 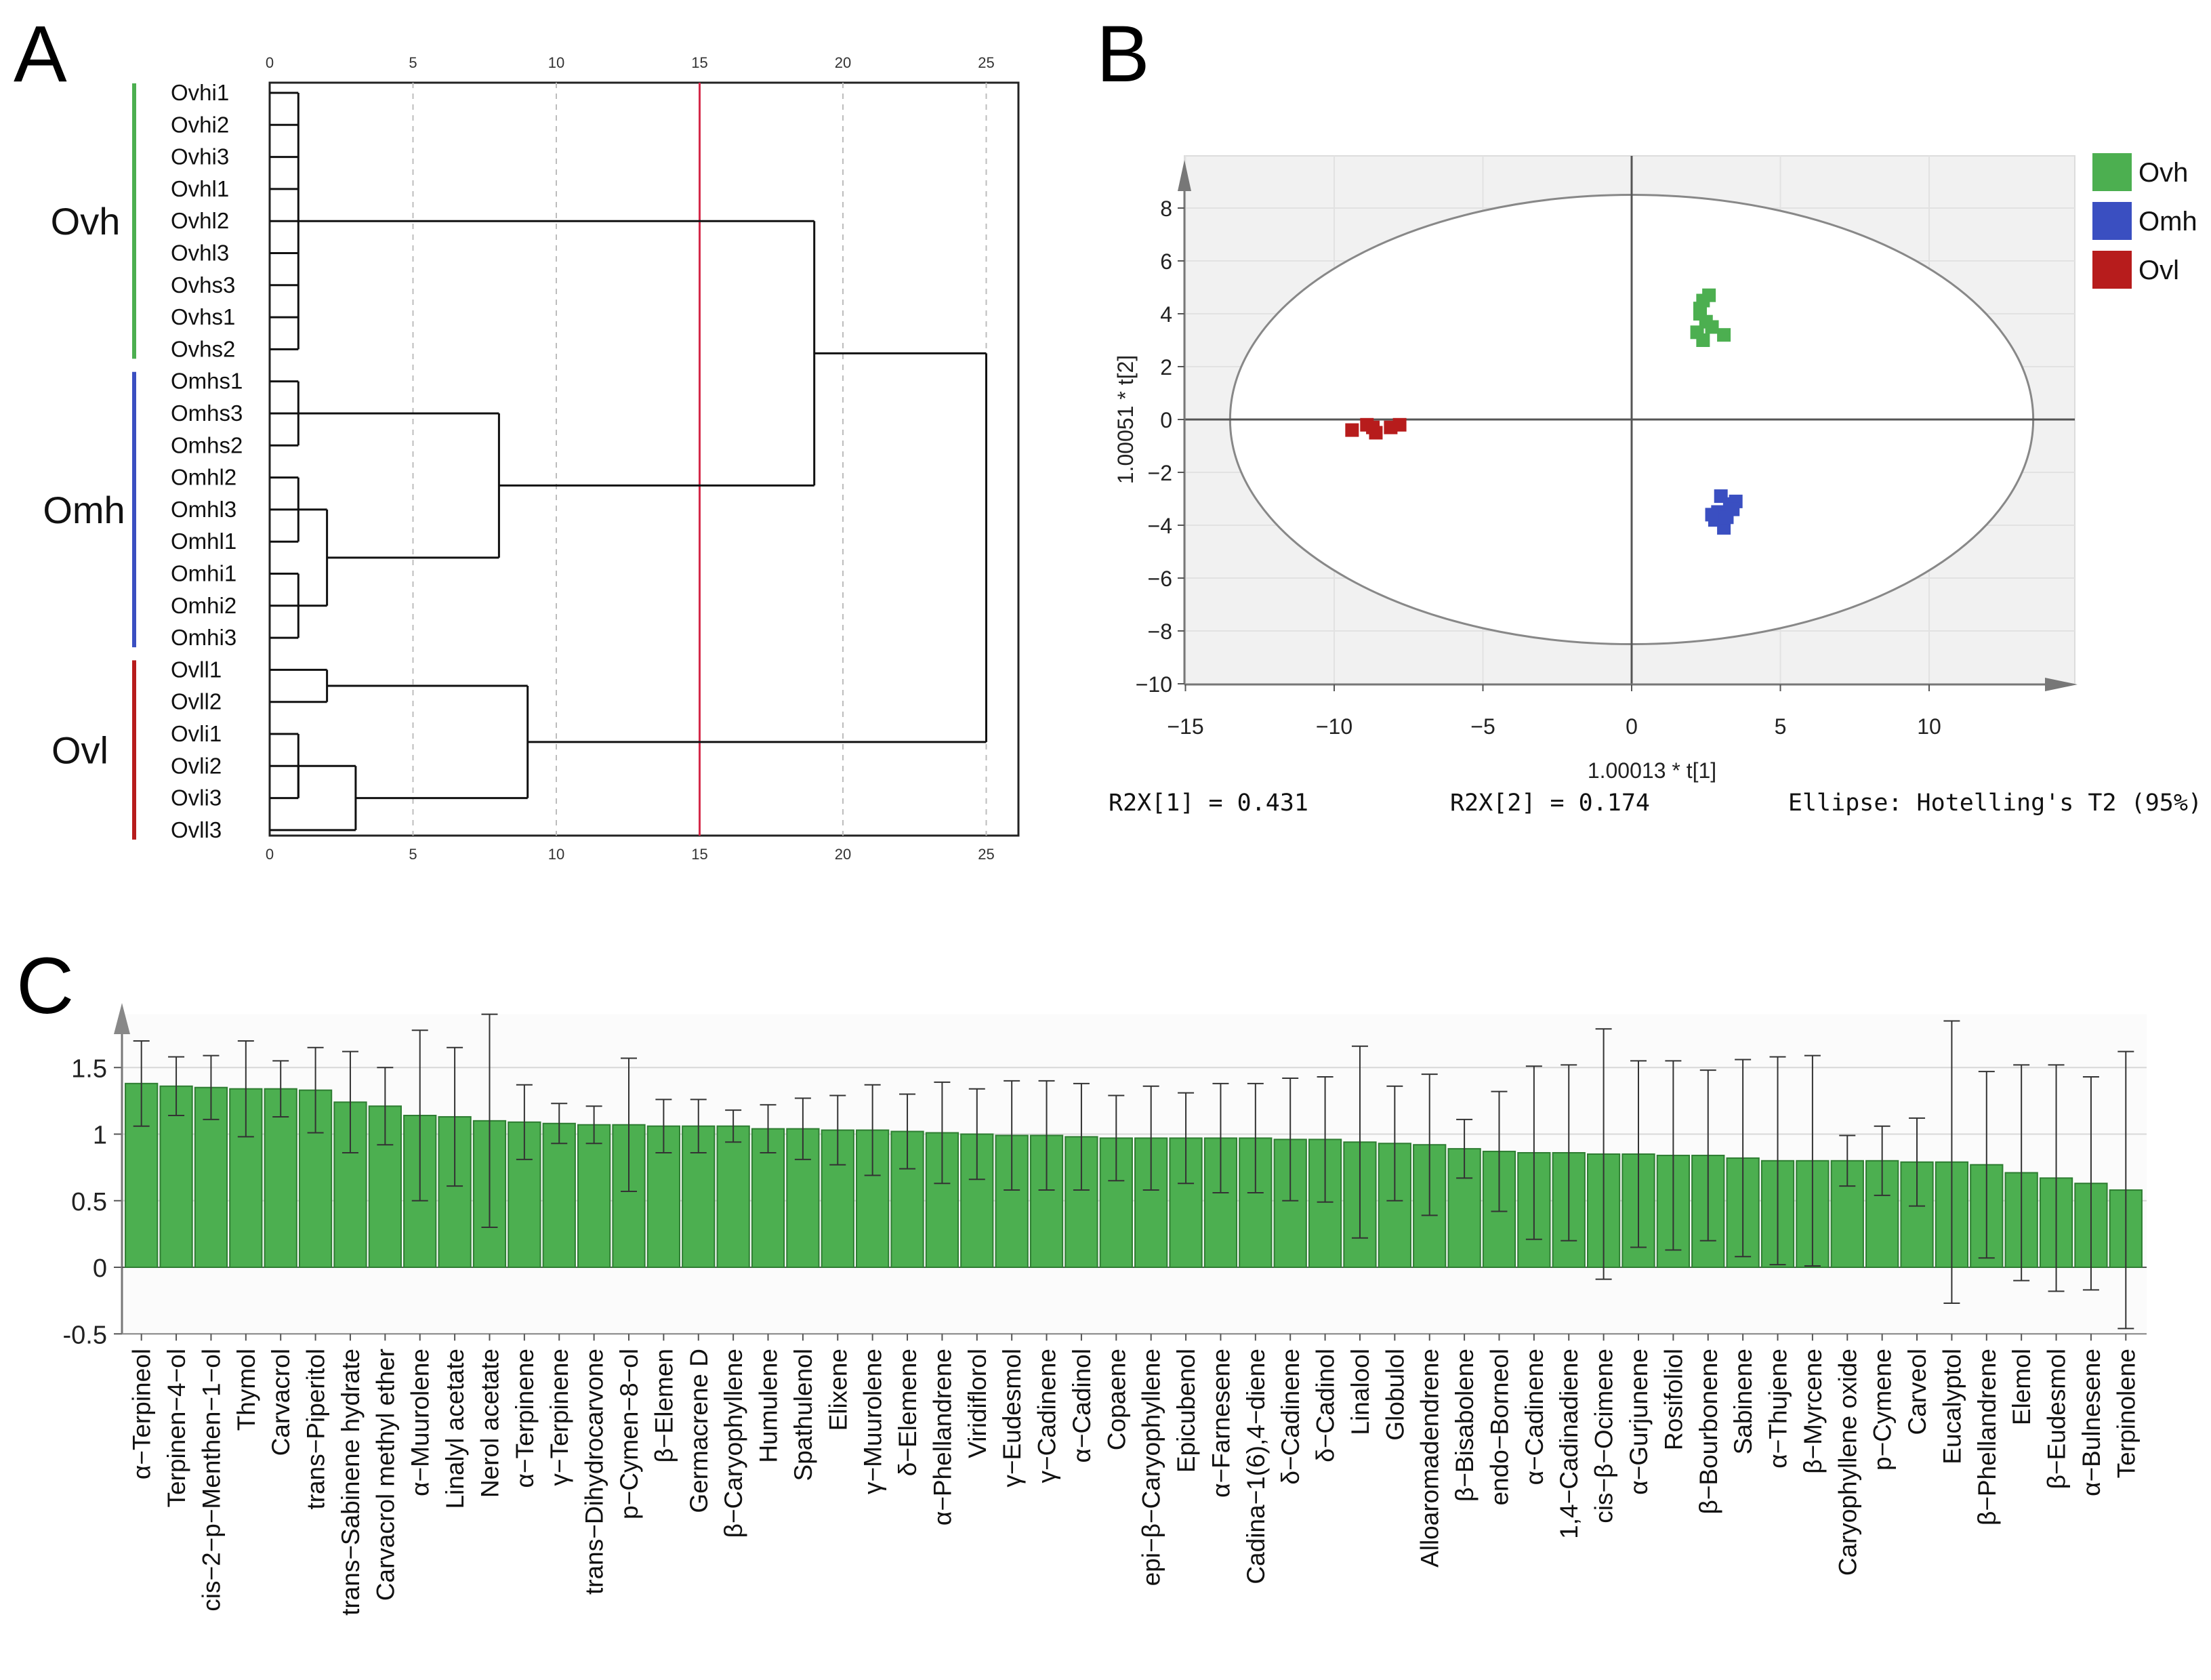 What do you see at coordinates (85, 1335) in the screenshot?
I see `y-tick-label: -0.5` at bounding box center [85, 1335].